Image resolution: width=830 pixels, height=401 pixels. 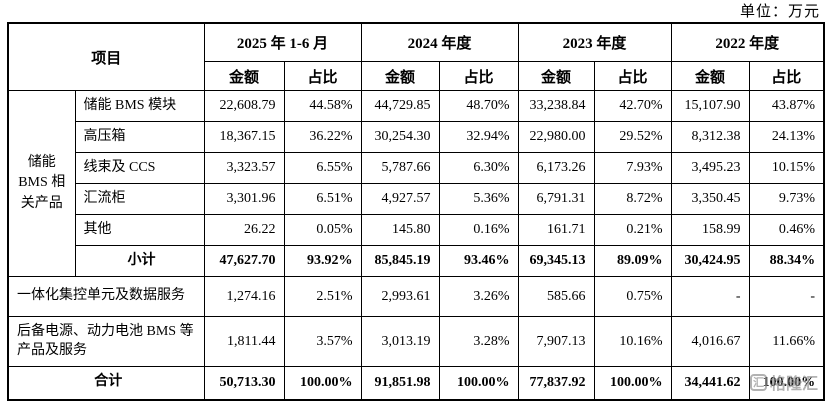 I want to click on amount-cell: 91,851.98, so click(x=400, y=383).